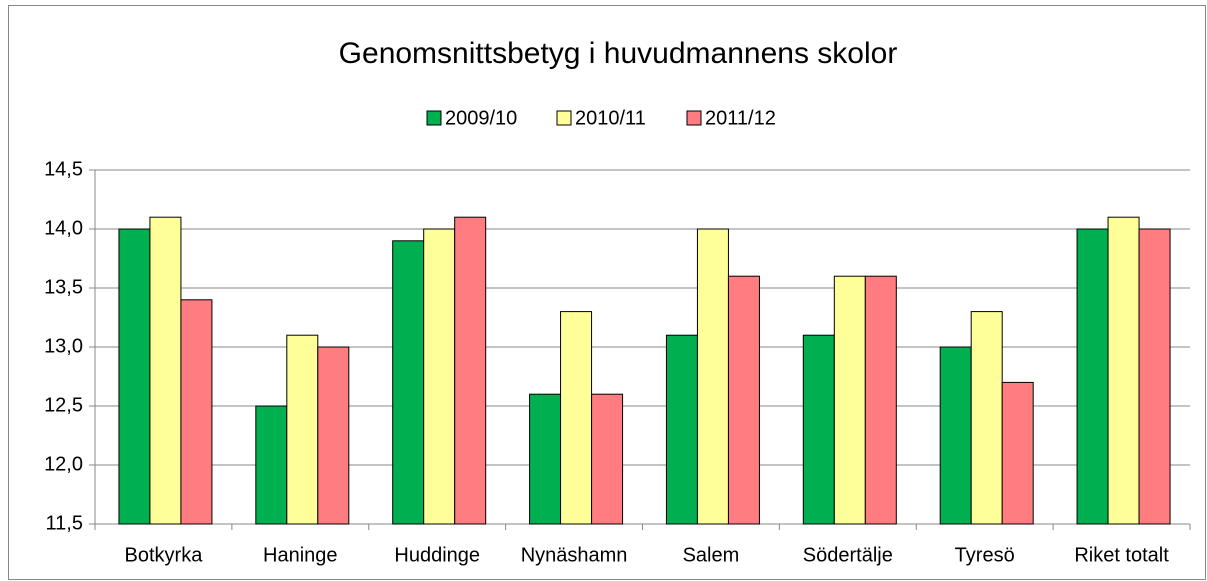 The width and height of the screenshot is (1207, 581). I want to click on legend-label: 2011/12, so click(740, 118).